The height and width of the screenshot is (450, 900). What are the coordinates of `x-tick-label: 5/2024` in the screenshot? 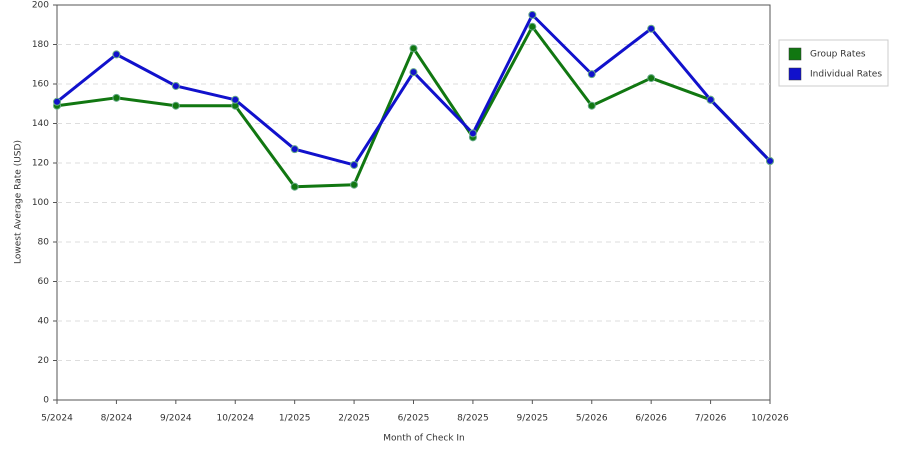 It's located at (57, 419).